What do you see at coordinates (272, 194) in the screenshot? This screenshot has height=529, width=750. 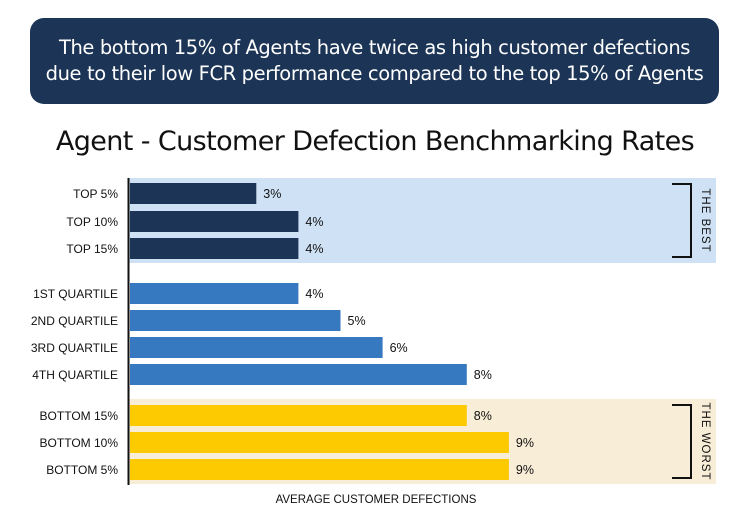 I see `data-label: 3%` at bounding box center [272, 194].